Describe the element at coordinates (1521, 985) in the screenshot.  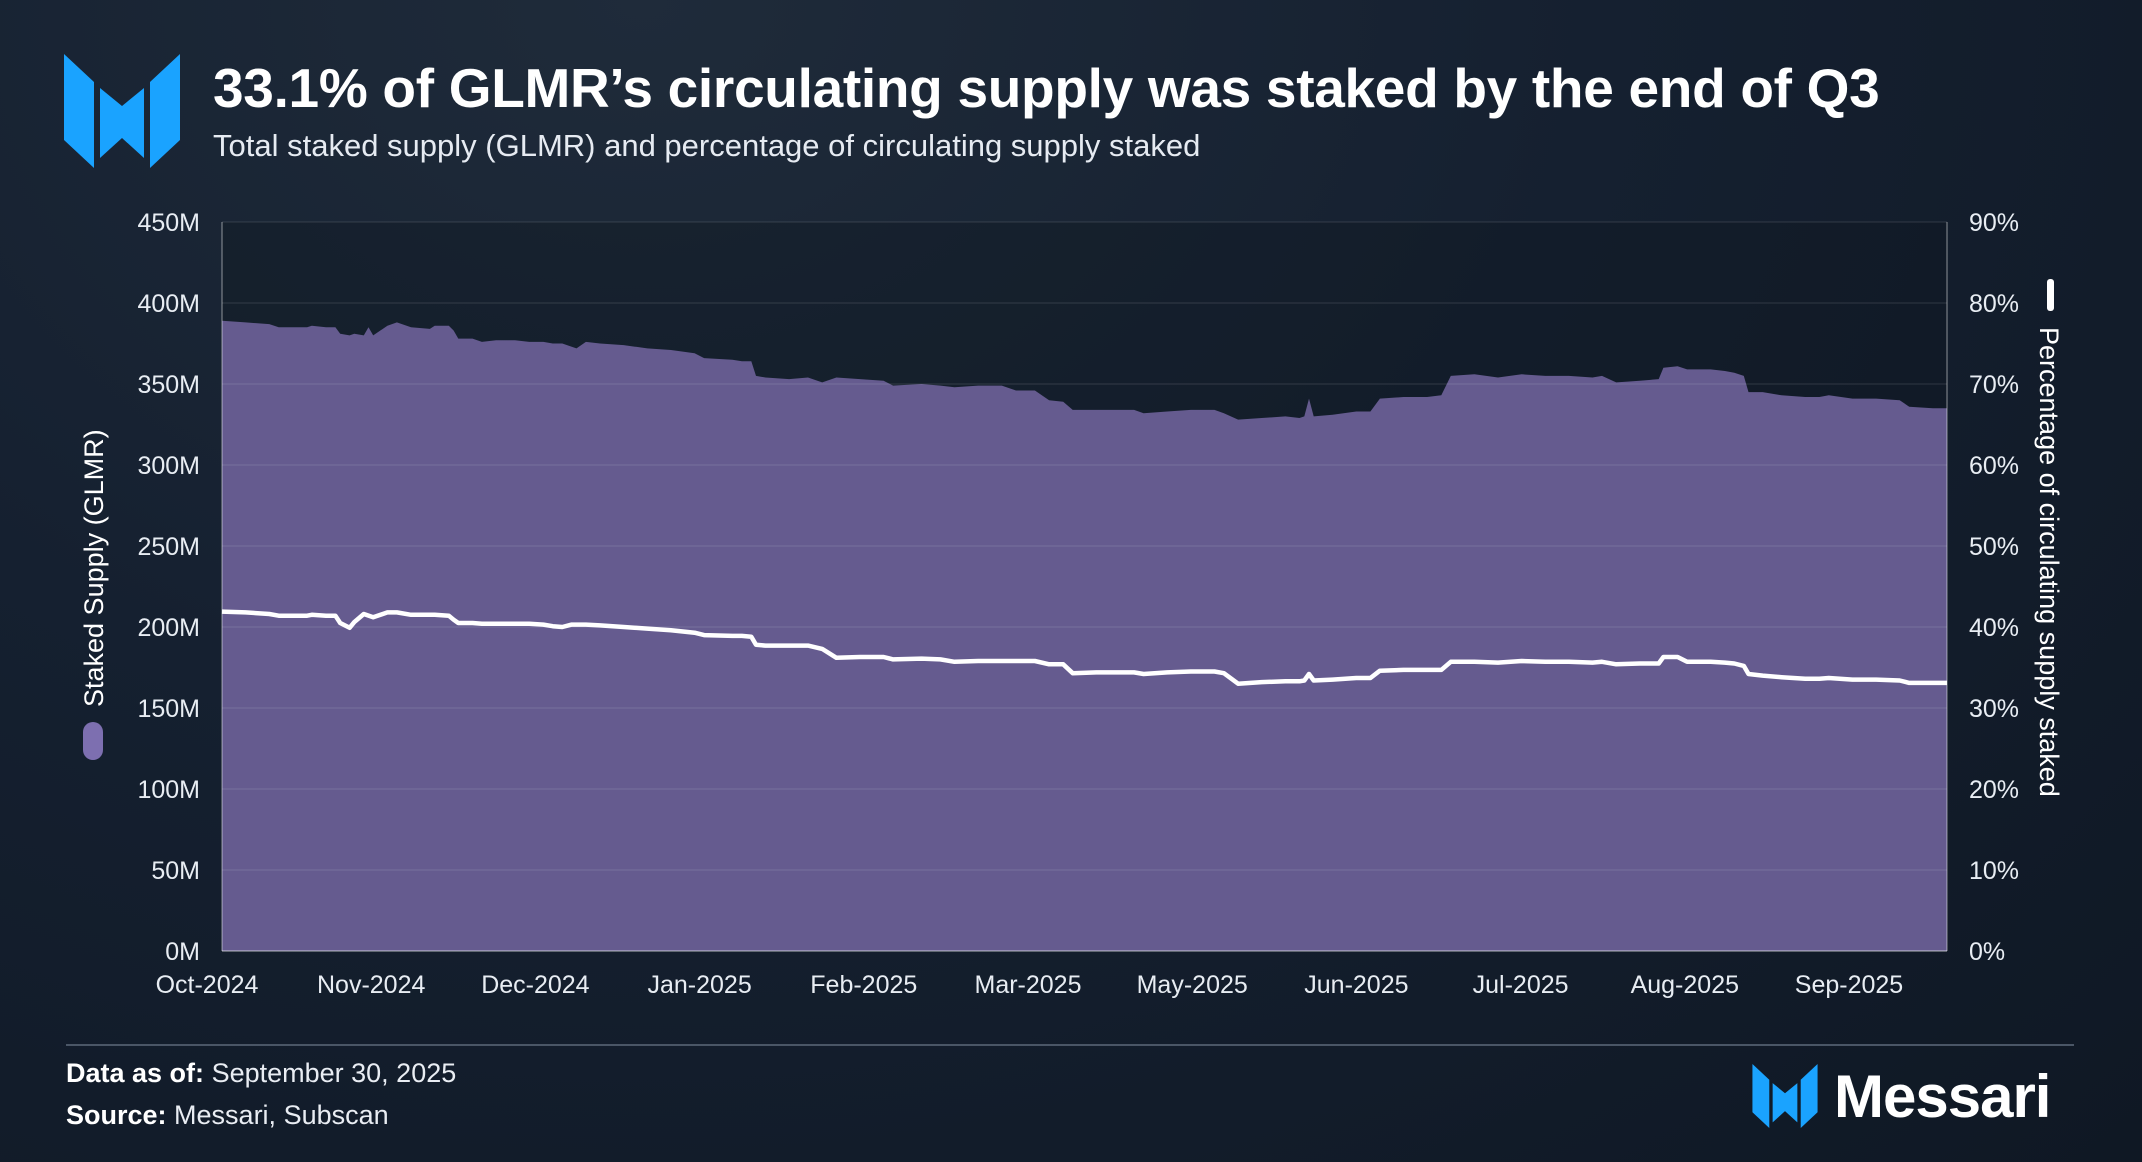
I see `x-tick-label: Jul-2025` at that location.